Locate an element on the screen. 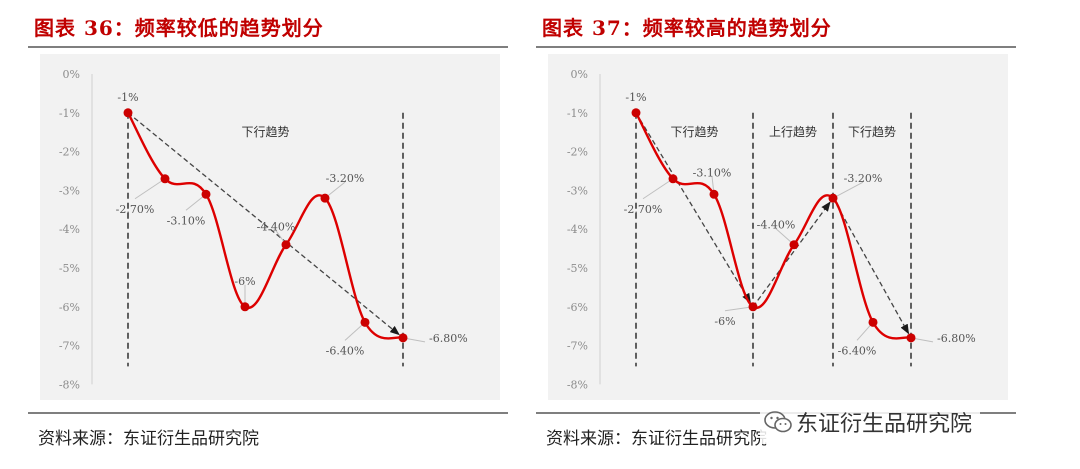 This screenshot has width=1080, height=469. figure-title: 图表 37：频率较高的趋势划分 is located at coordinates (687, 28).